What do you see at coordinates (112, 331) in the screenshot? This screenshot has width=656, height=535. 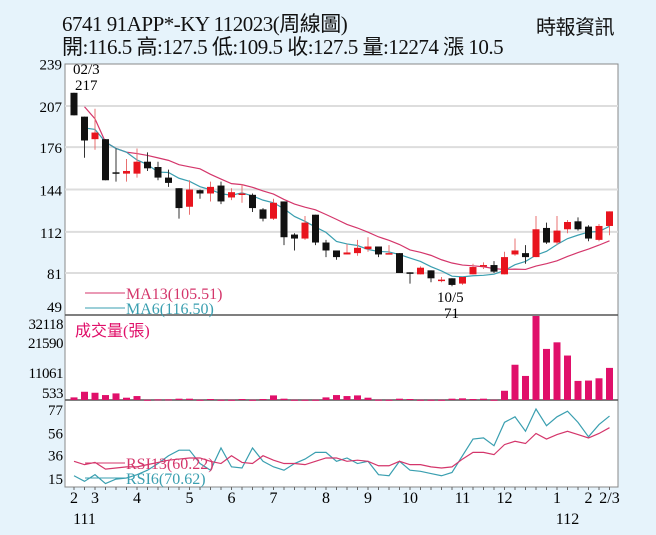 I see `volume-title: 成交量(張)` at bounding box center [112, 331].